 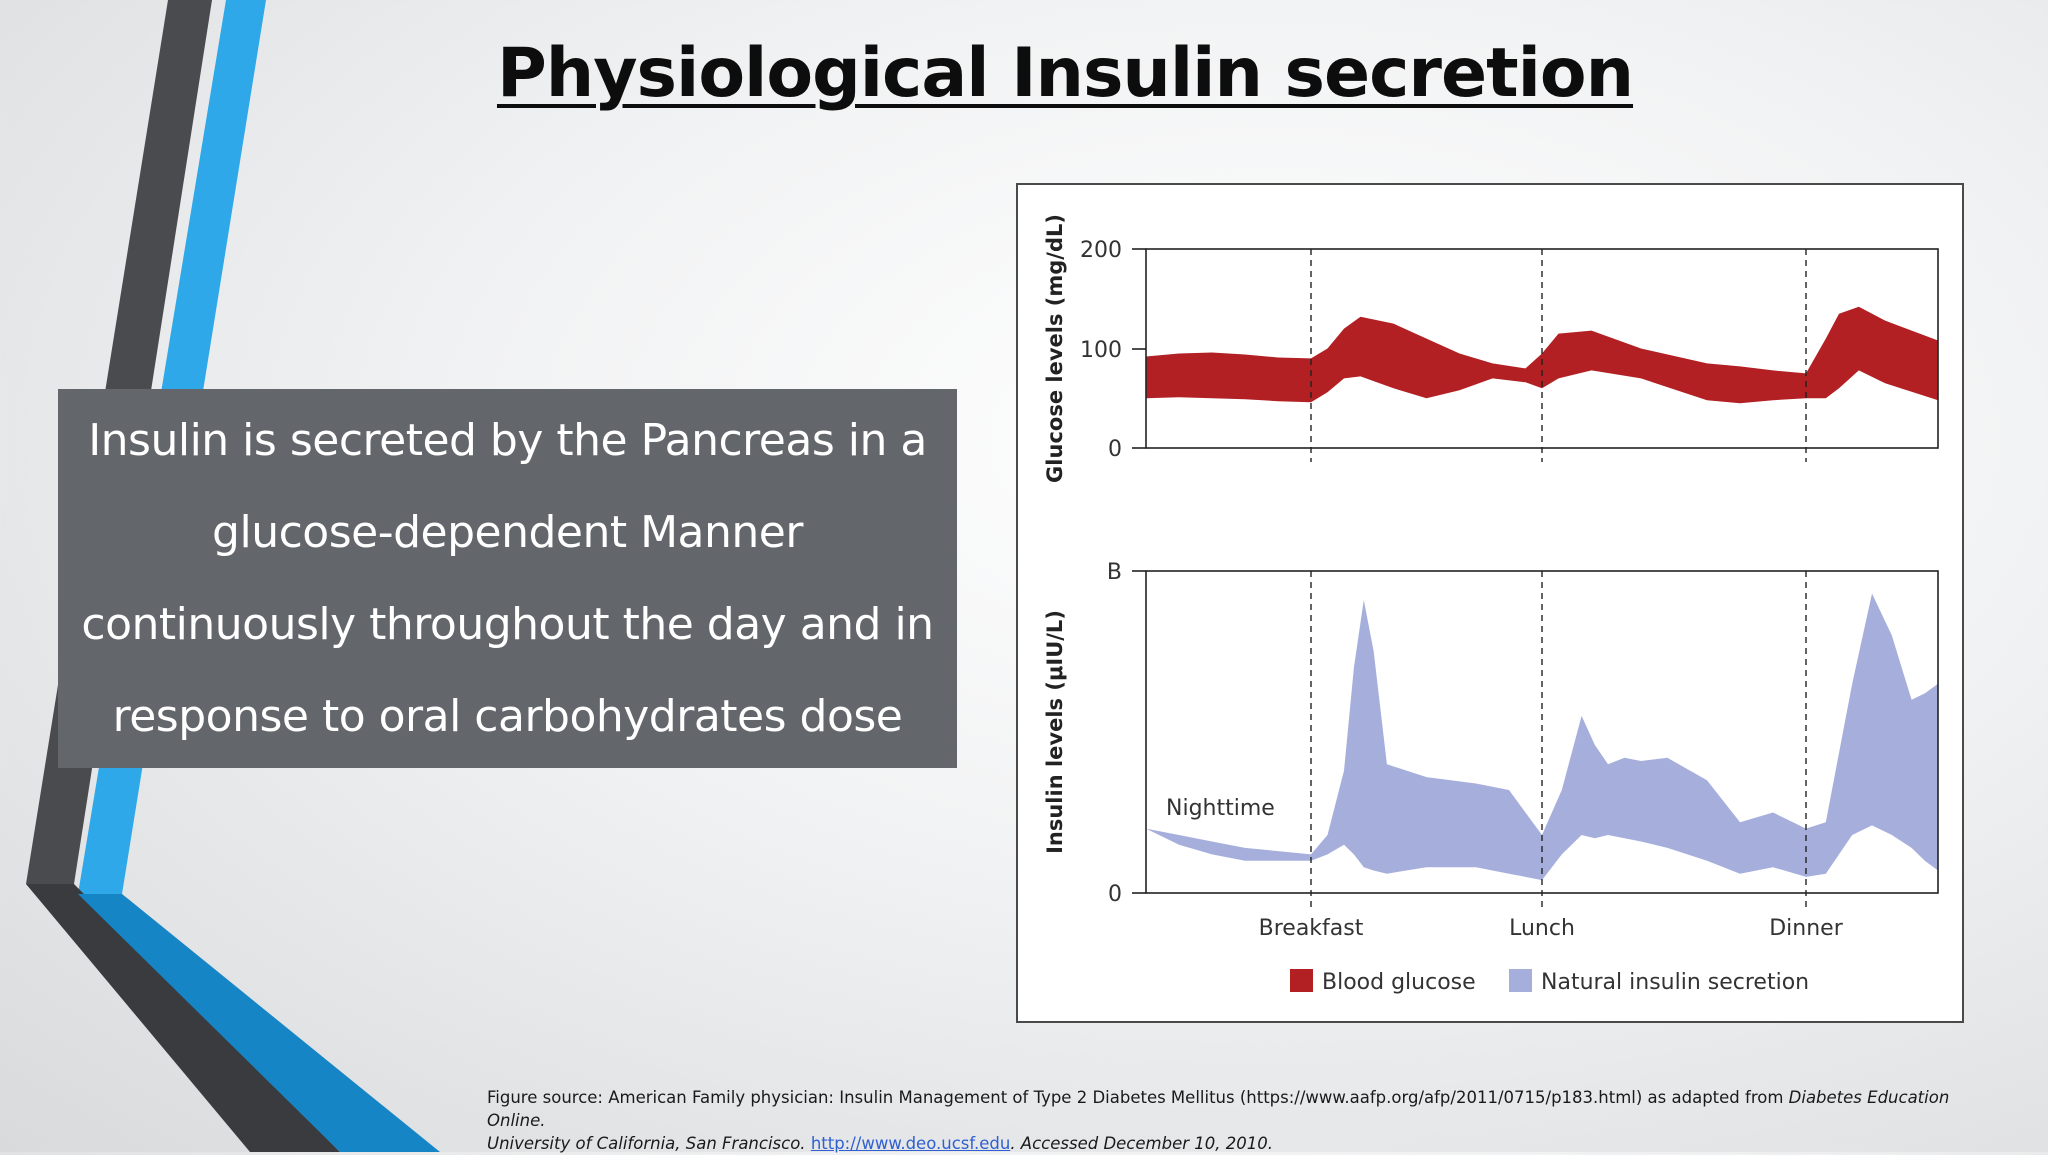 I want to click on legend-label-0: Blood glucose, so click(x=1399, y=982).